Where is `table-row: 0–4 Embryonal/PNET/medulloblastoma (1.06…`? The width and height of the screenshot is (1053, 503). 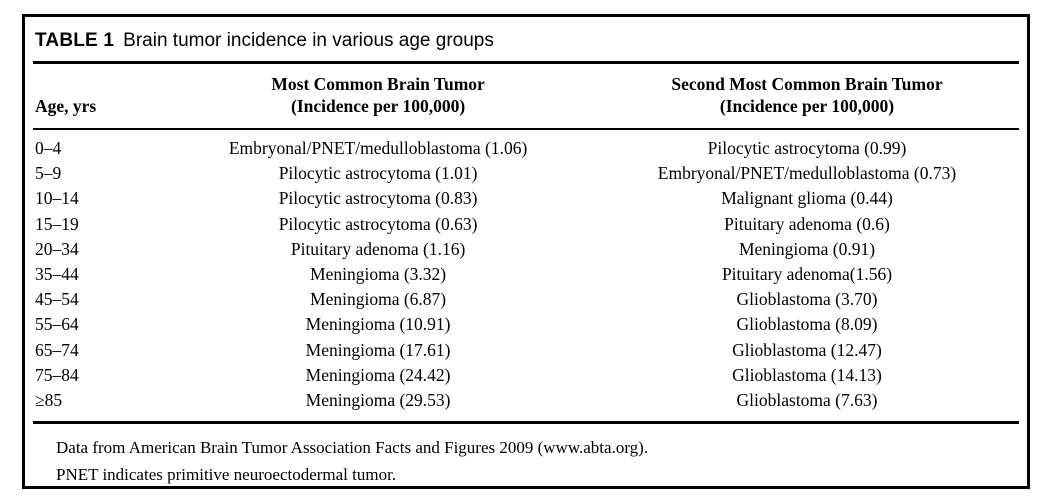
table-row: 0–4 Embryonal/PNET/medulloblastoma (1.06… is located at coordinates (526, 145).